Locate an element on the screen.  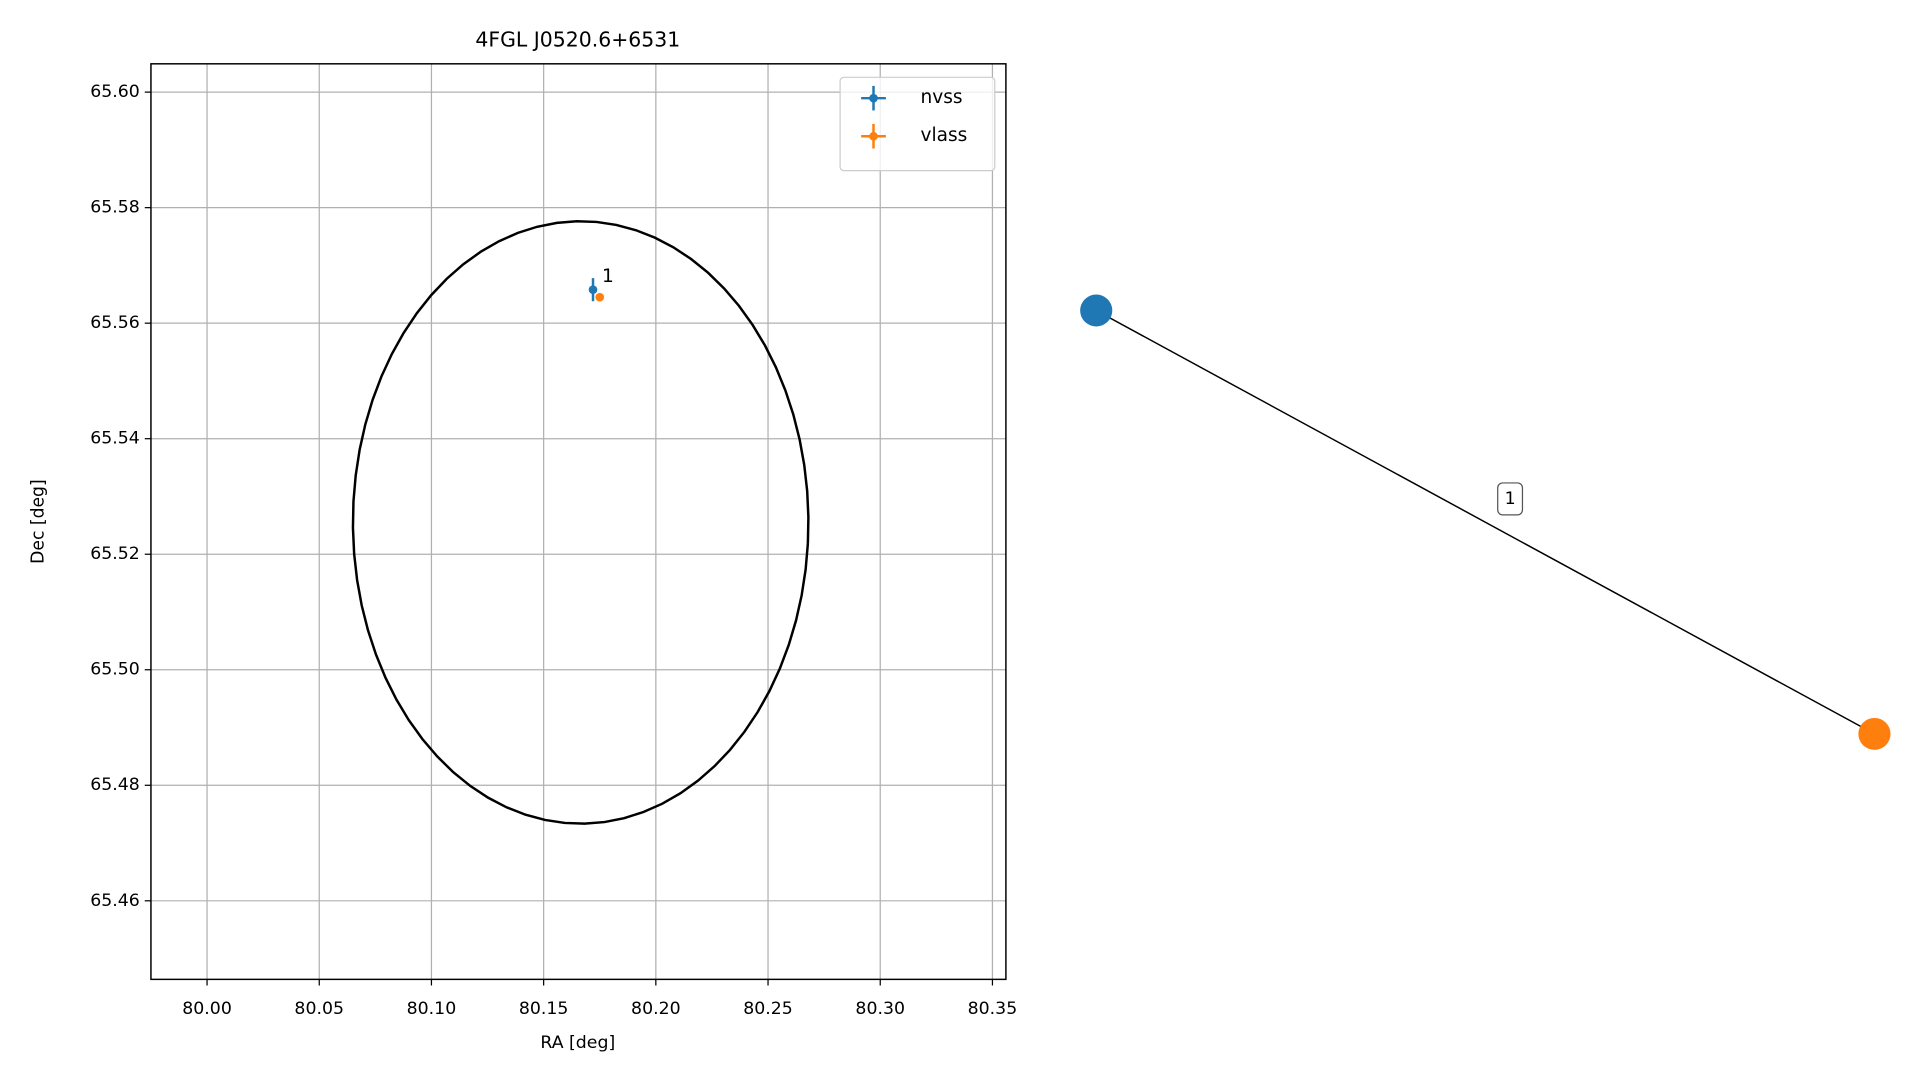
y-tick-label: 65.50 is located at coordinates (115, 670).